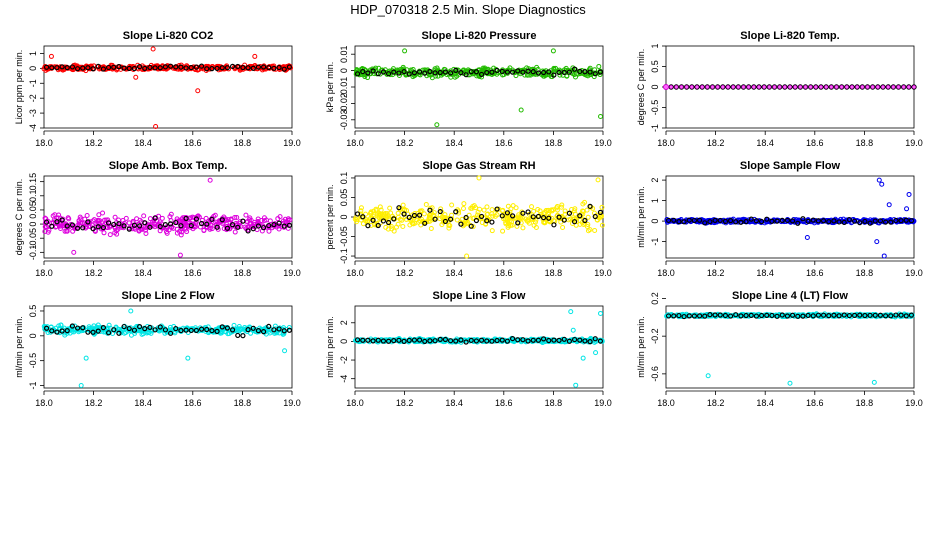 The height and width of the screenshot is (540, 936). I want to click on plot-frame, so click(479, 347).